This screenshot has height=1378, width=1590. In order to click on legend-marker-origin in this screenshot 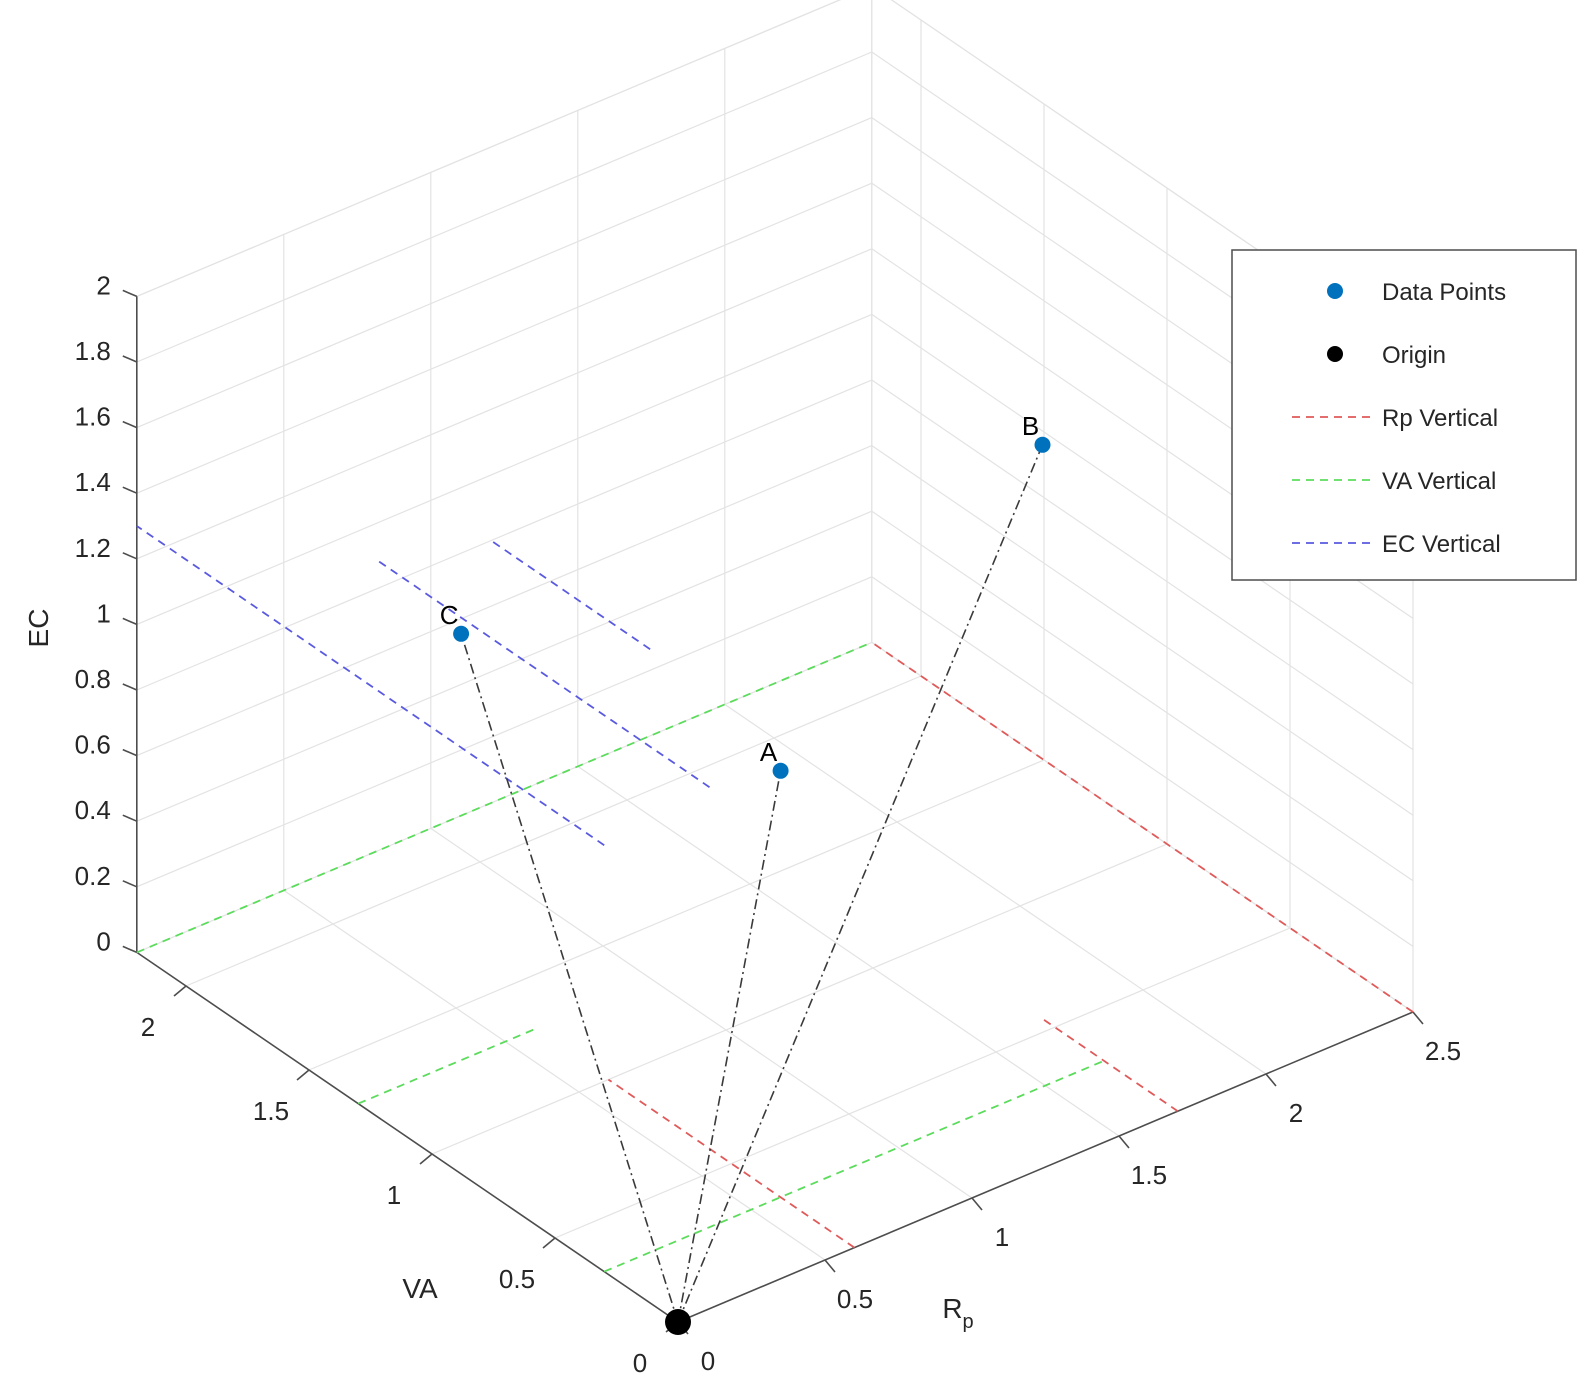, I will do `click(1335, 354)`.